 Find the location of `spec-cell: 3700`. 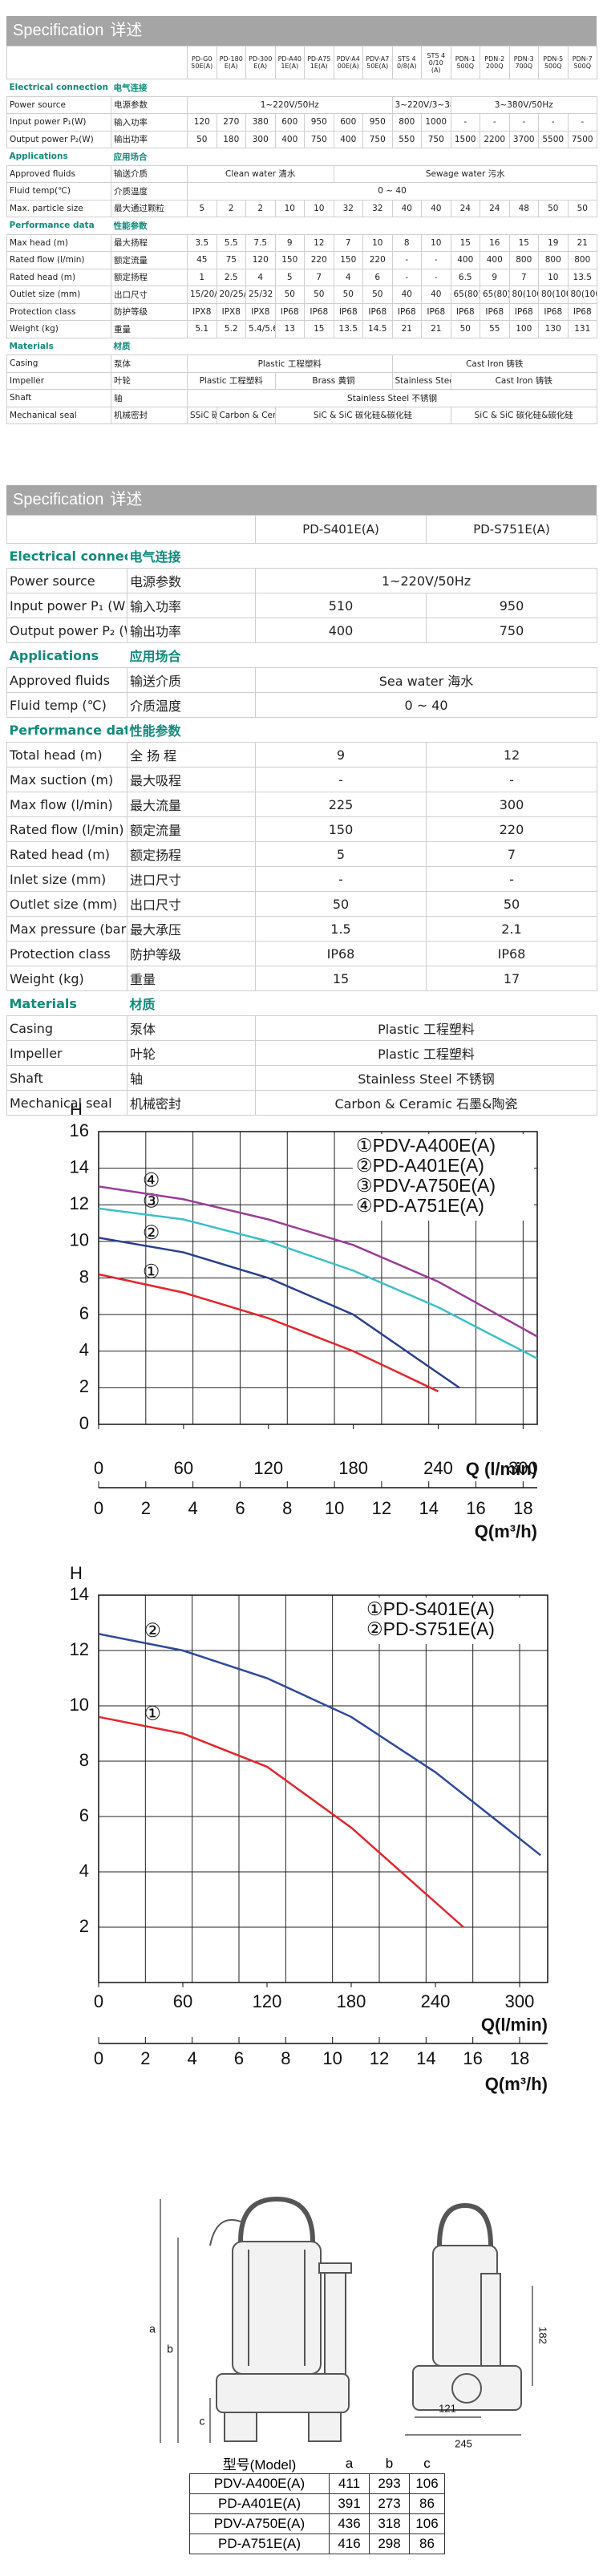

spec-cell: 3700 is located at coordinates (523, 139).